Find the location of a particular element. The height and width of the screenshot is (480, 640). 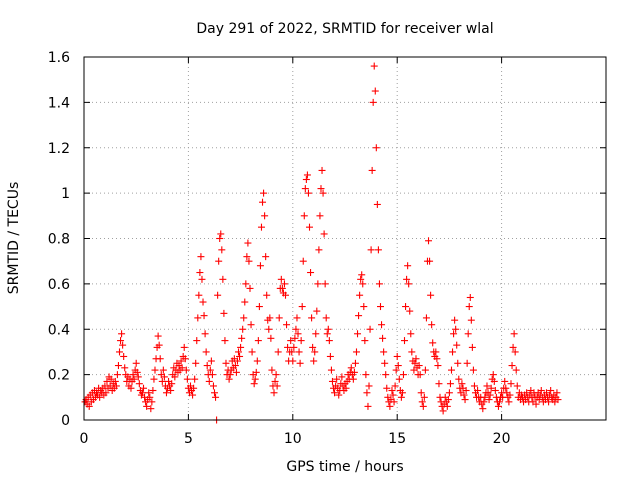

y-tick-label: 1.2 is located at coordinates (59, 149).